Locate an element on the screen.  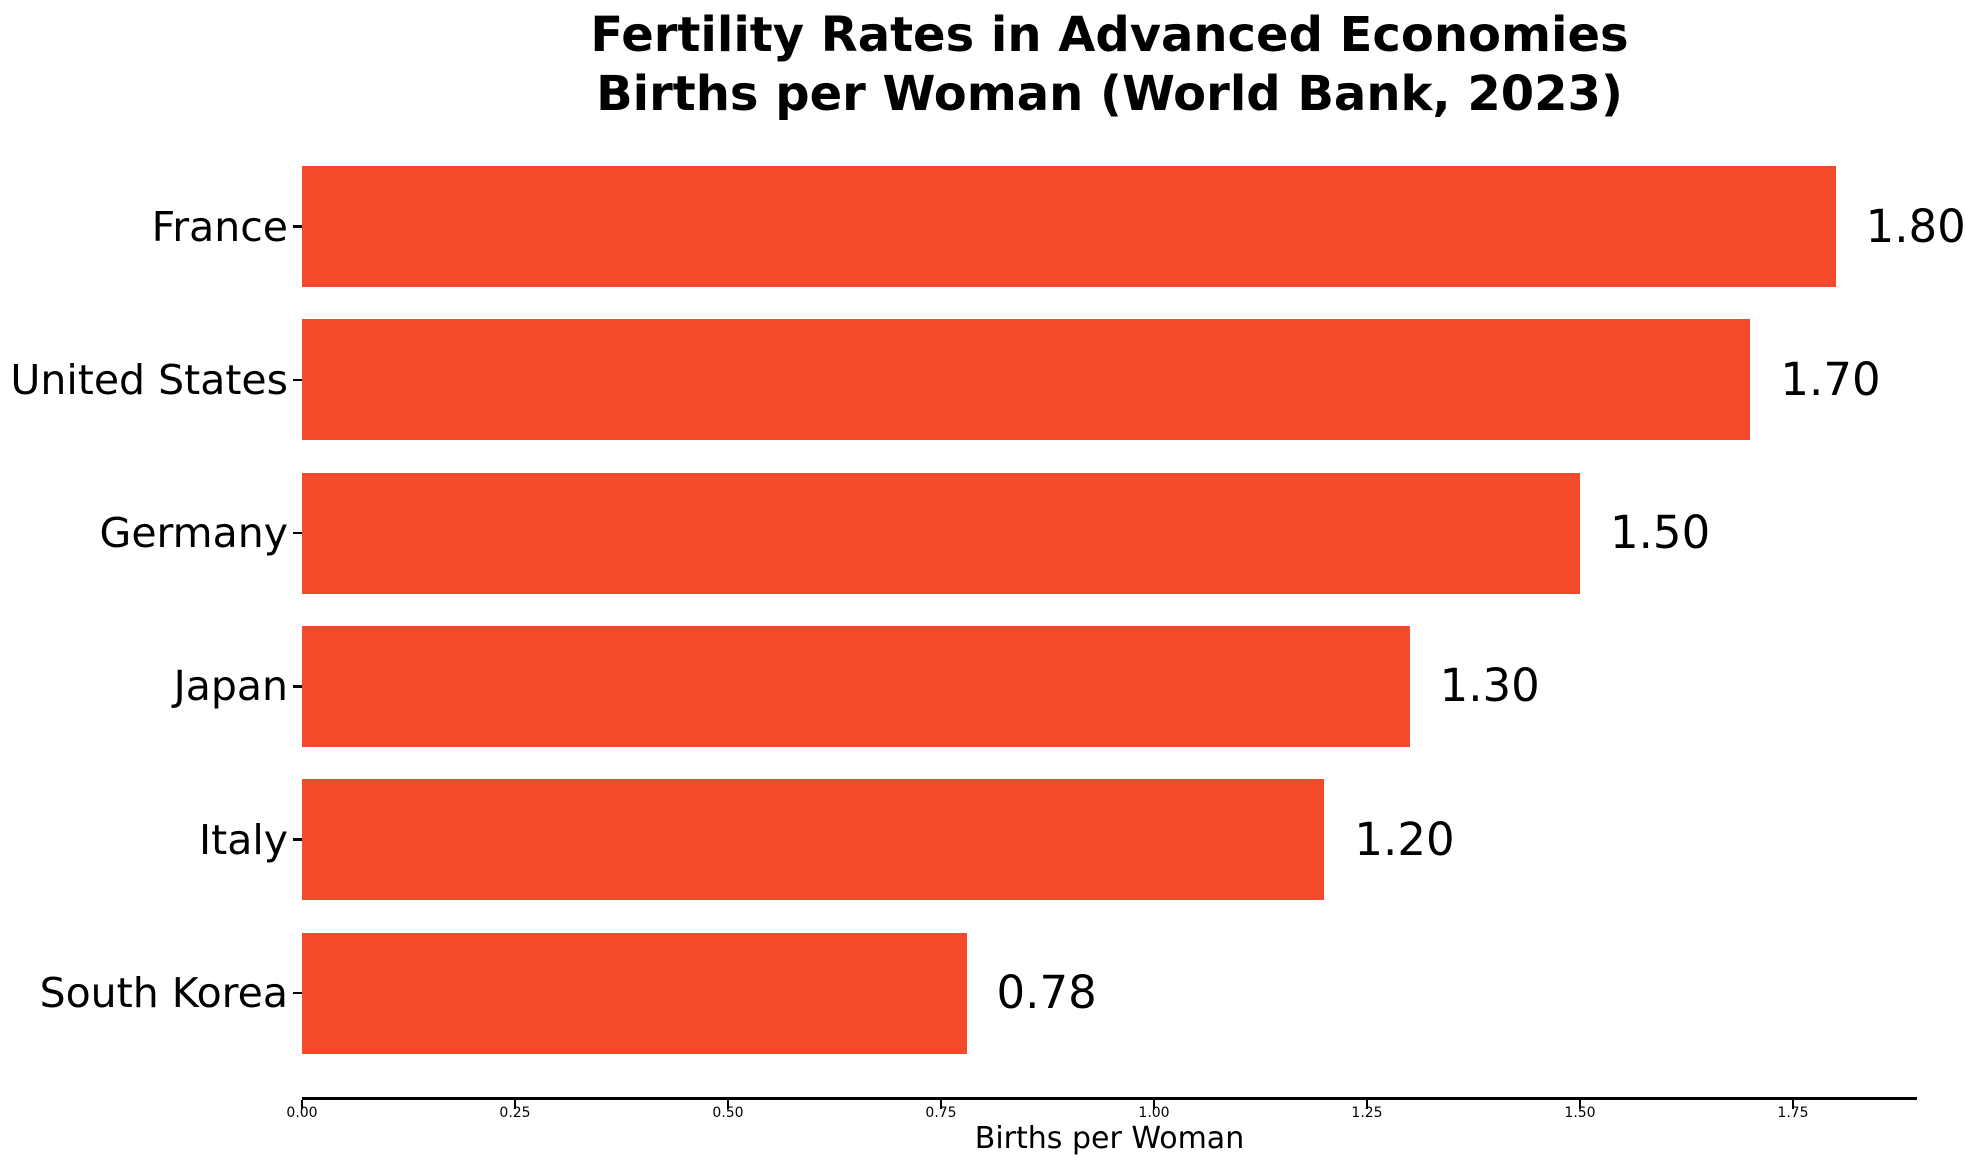
x-tick-label: 0.25 is located at coordinates (515, 1113).